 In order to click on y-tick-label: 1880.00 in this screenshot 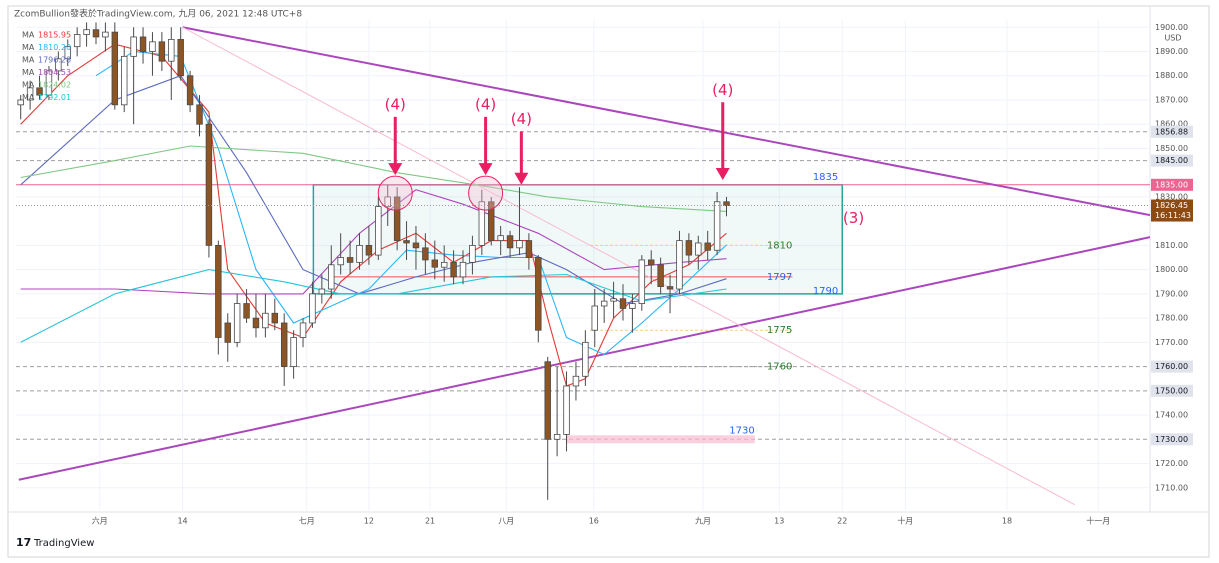, I will do `click(1171, 75)`.